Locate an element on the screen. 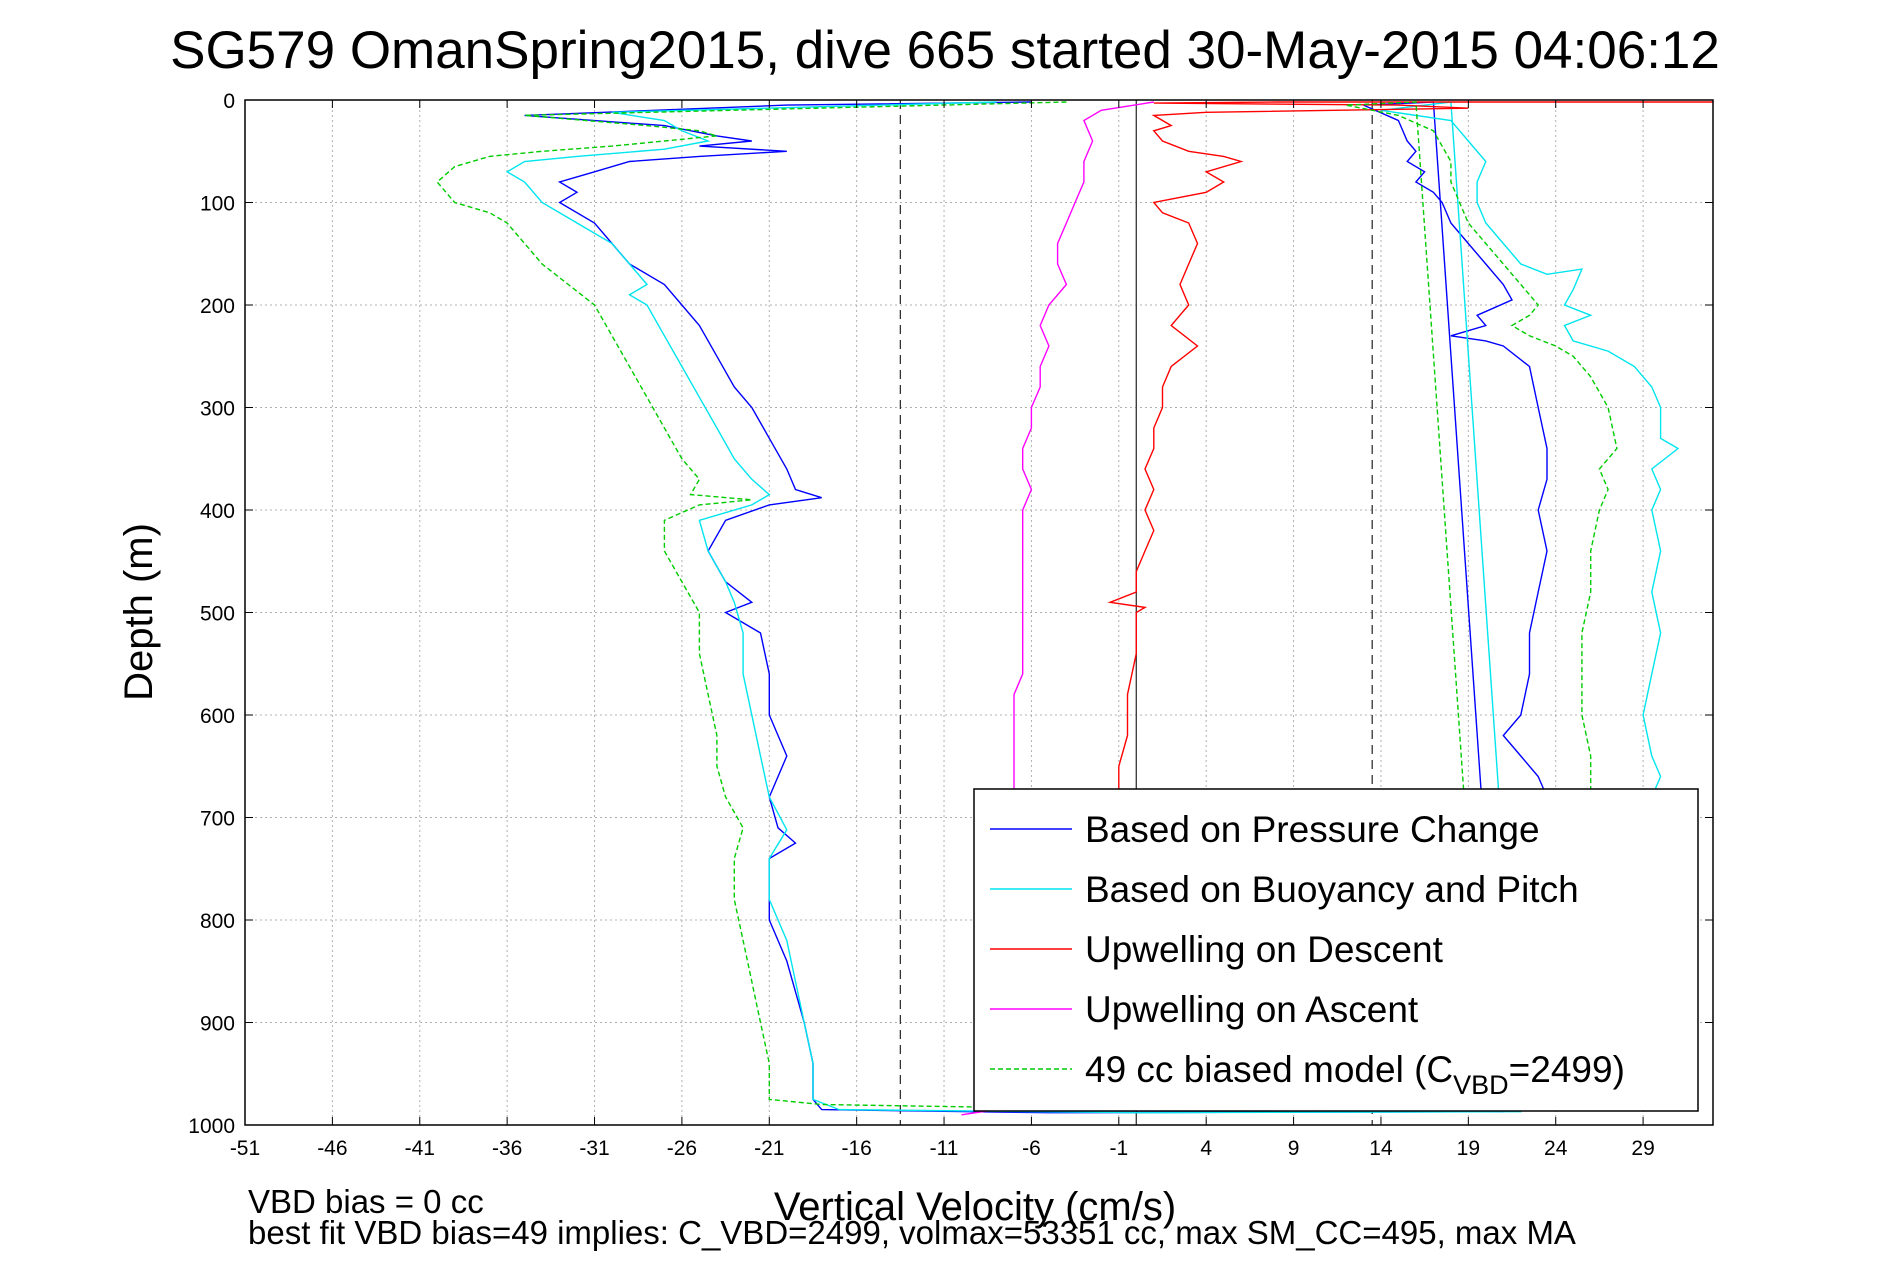  legend-label: Upwelling on Descent is located at coordinates (1264, 949).